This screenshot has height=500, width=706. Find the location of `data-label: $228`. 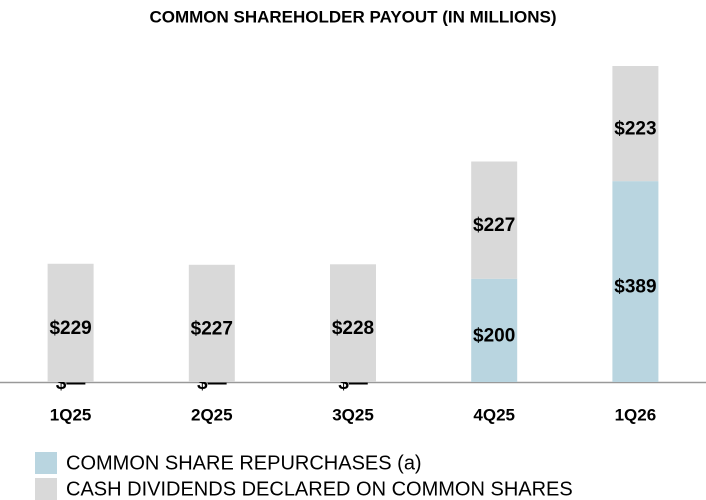

data-label: $228 is located at coordinates (353, 328).